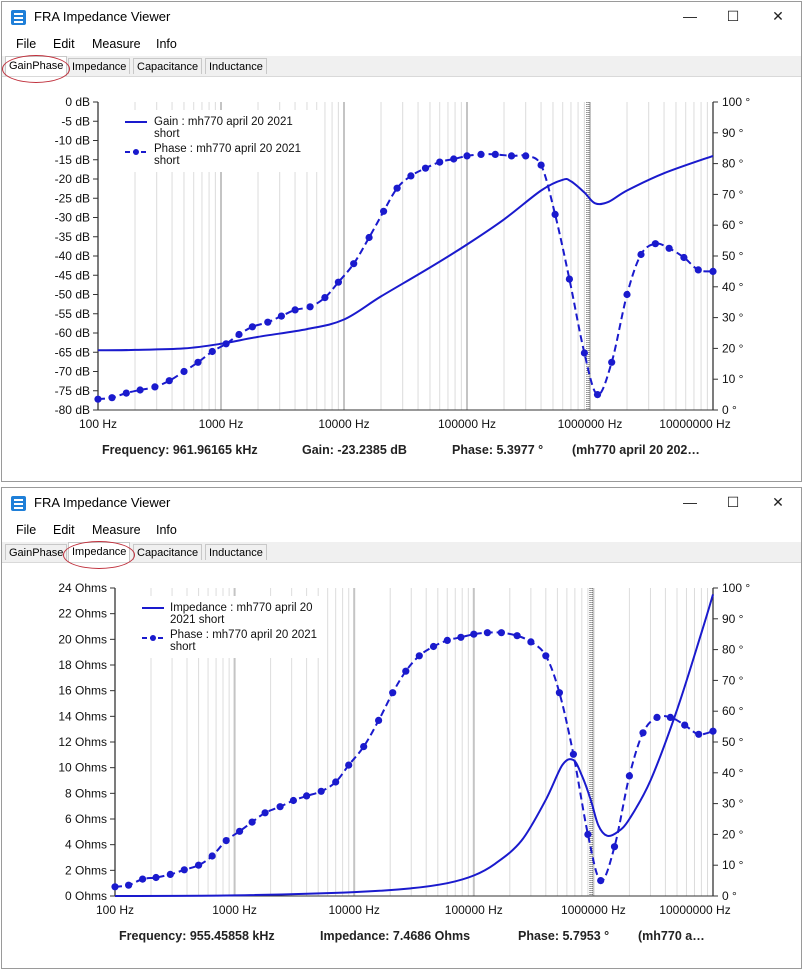  What do you see at coordinates (72, 391) in the screenshot?
I see `y-tick-label-left: -75 dB` at bounding box center [72, 391].